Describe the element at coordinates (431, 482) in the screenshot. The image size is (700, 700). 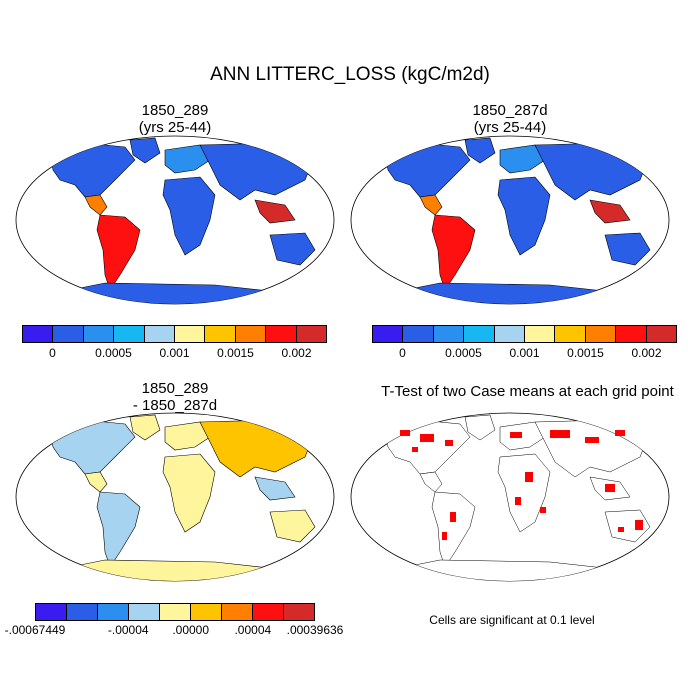
I see `central-america-outline` at that location.